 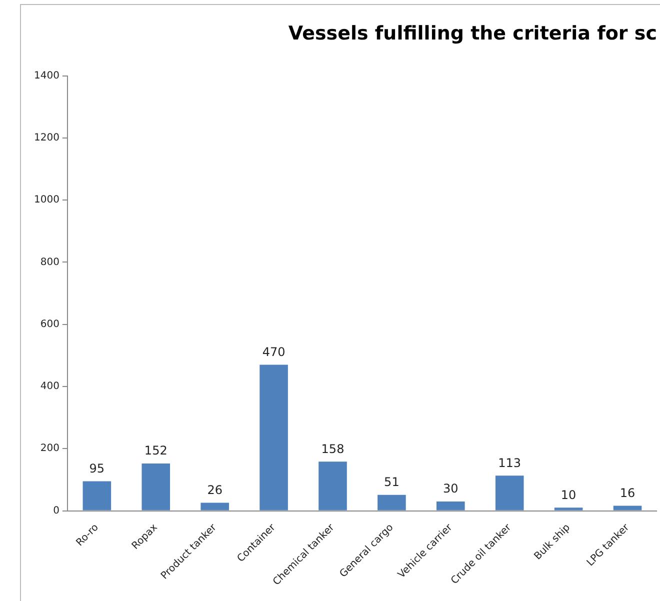 I want to click on y-tick-label: 1200, so click(x=47, y=138).